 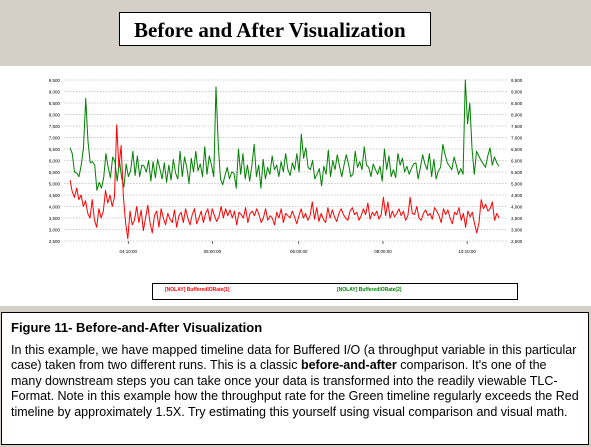 I want to click on y-tick-label-right: 6,000, so click(x=517, y=160).